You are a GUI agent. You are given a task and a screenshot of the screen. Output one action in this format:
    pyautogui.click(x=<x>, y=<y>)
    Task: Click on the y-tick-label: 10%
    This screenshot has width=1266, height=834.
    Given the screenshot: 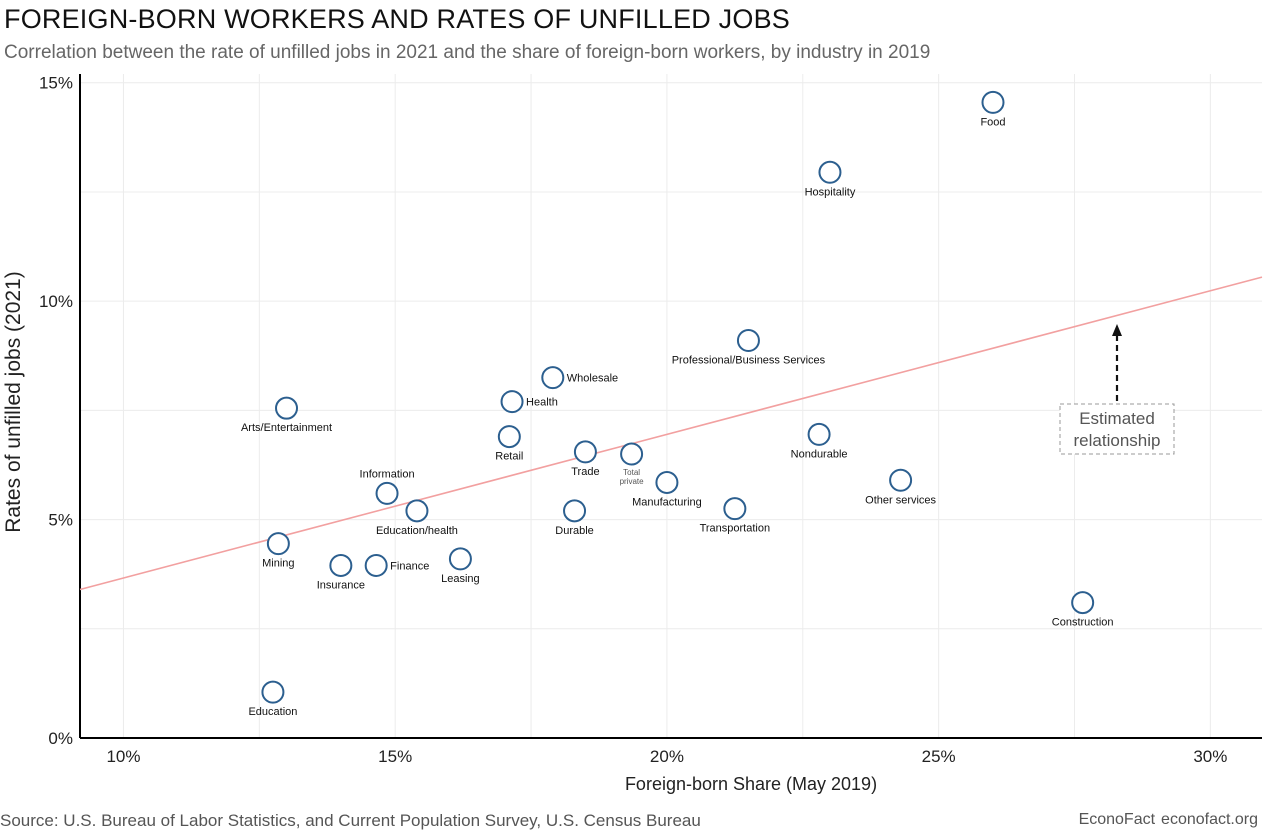 What is the action you would take?
    pyautogui.click(x=56, y=301)
    